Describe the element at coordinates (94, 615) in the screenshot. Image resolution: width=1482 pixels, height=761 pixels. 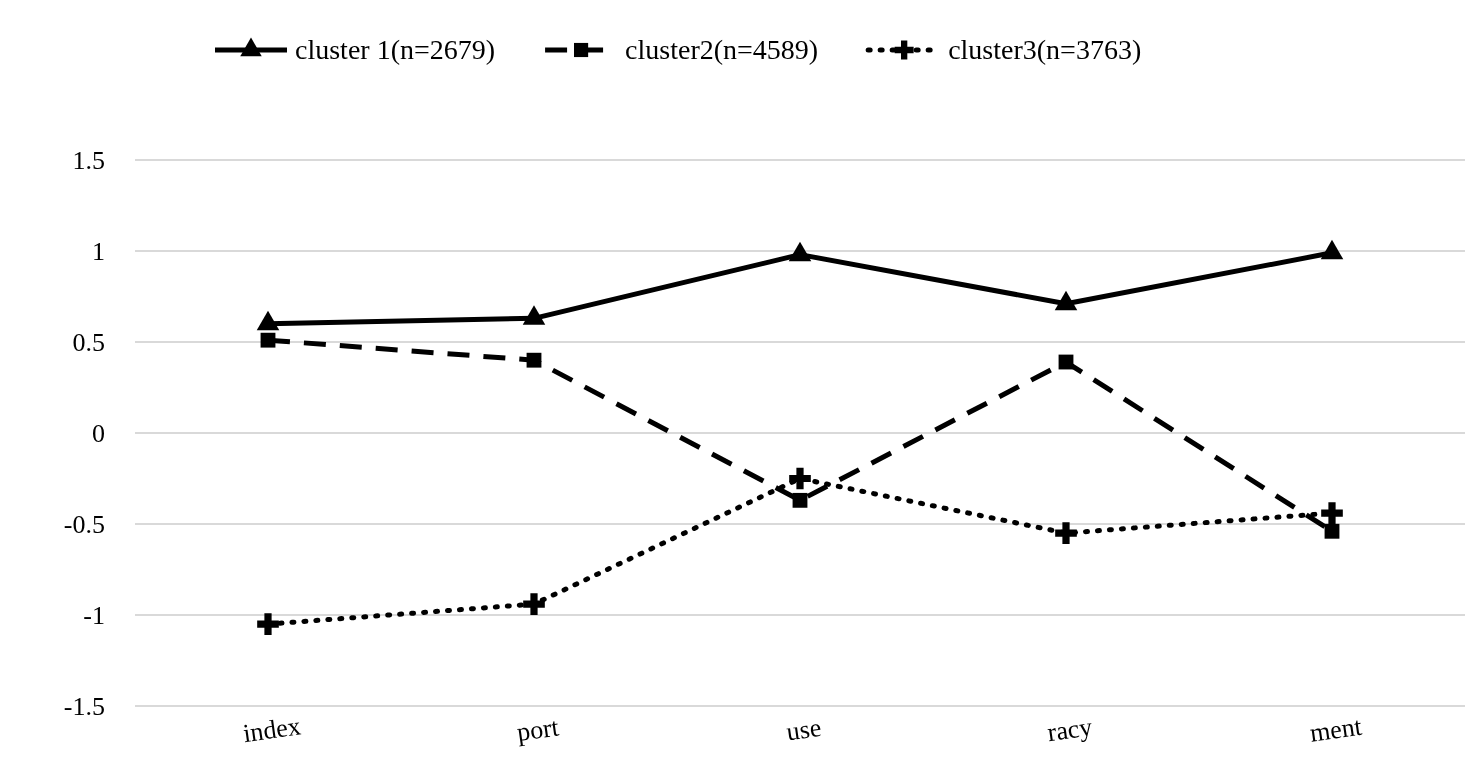
I see `y-tick-label: -1` at that location.